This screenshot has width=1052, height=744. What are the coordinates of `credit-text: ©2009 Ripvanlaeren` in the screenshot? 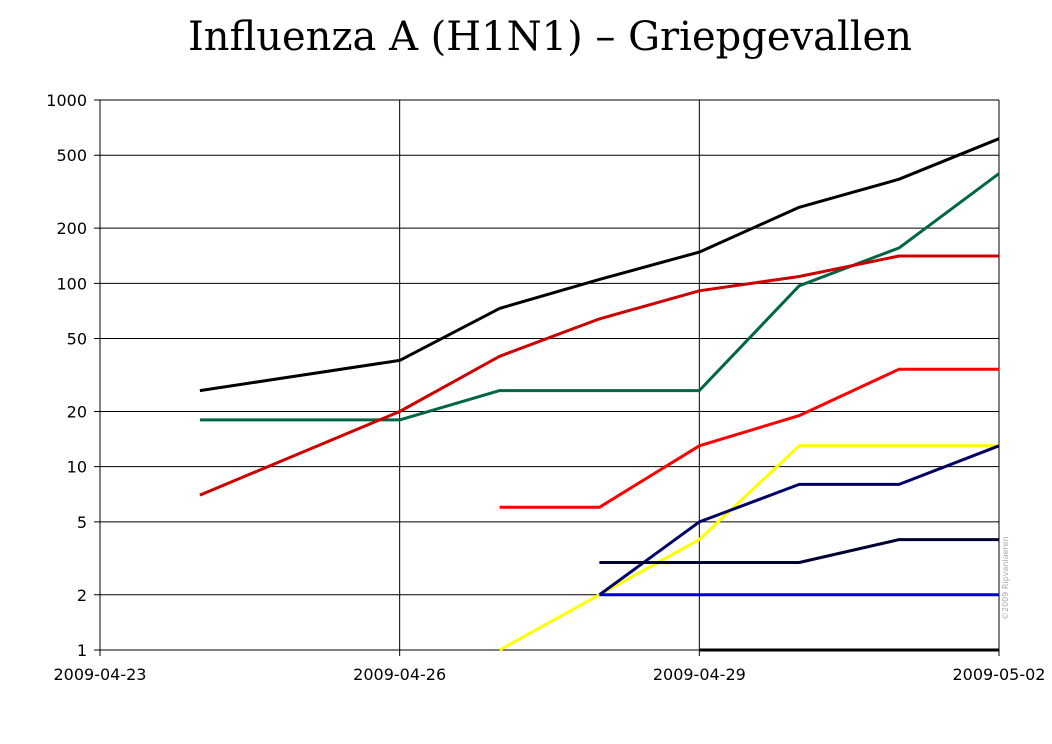 It's located at (1005, 578).